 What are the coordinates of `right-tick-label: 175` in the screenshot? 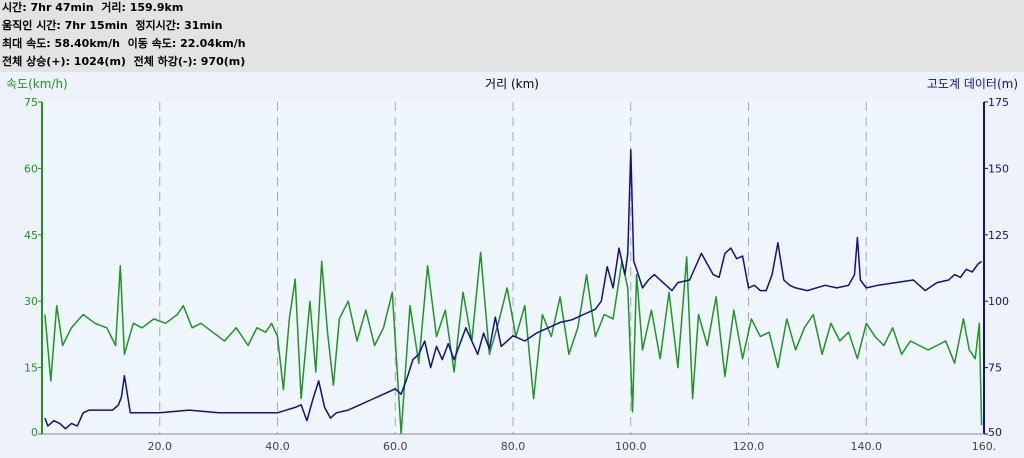 It's located at (998, 102).